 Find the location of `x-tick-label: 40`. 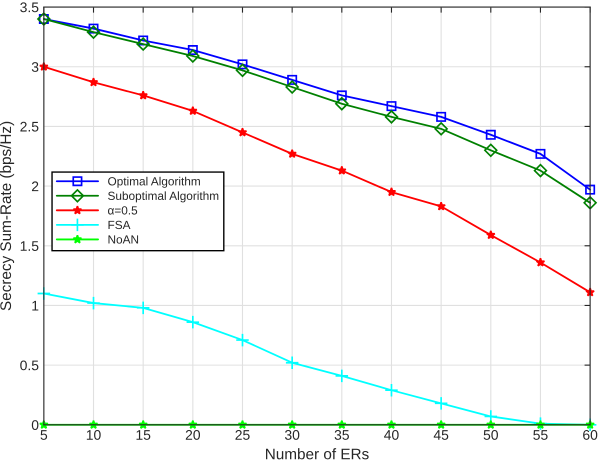

x-tick-label: 40 is located at coordinates (391, 435).